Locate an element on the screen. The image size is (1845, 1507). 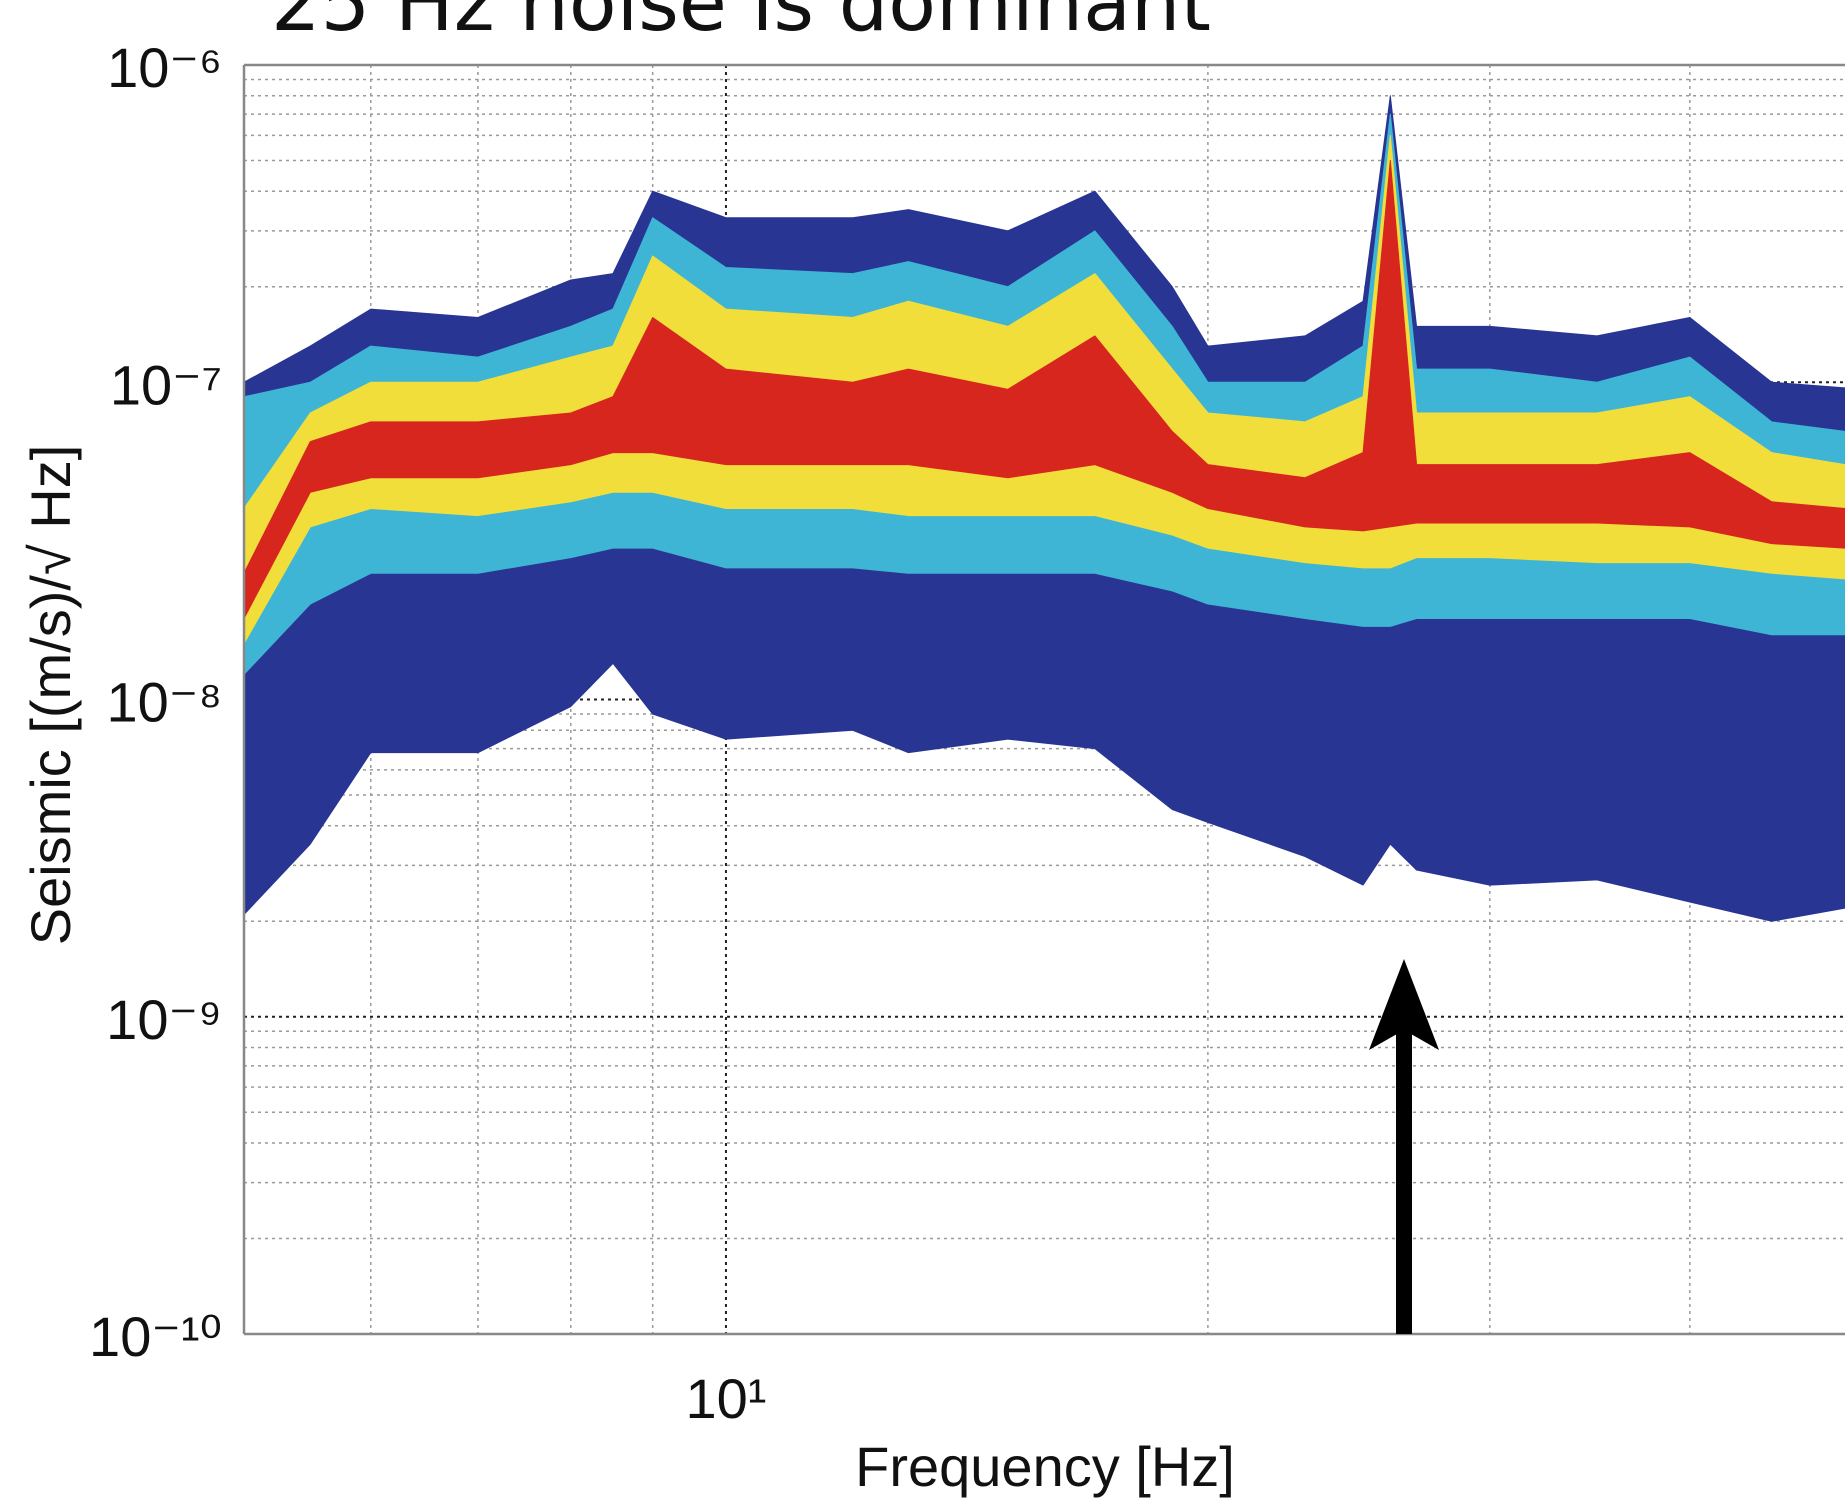
y-tick-label: 10⁻⁶ is located at coordinates (164, 67).